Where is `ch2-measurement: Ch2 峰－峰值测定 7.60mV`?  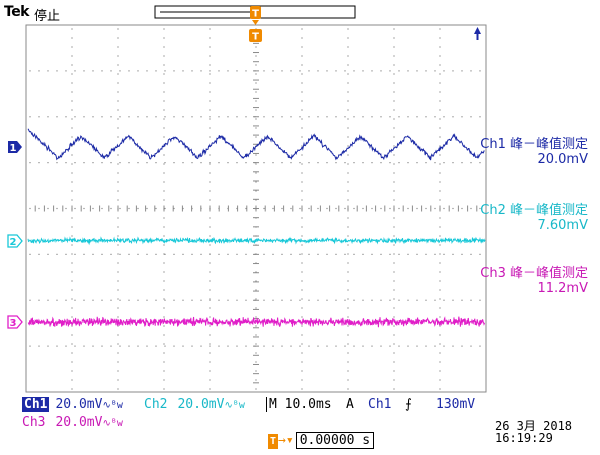 ch2-measurement: Ch2 峰－峰值测定 7.60mV is located at coordinates (534, 218).